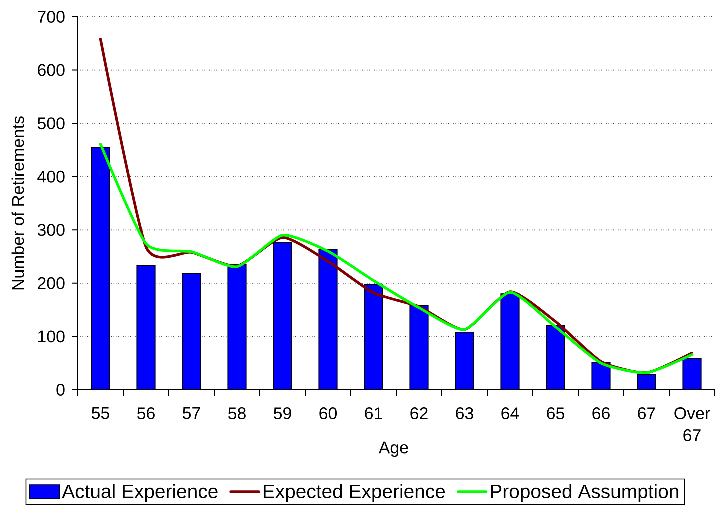  I want to click on y-tick-label: 100, so click(51, 336).